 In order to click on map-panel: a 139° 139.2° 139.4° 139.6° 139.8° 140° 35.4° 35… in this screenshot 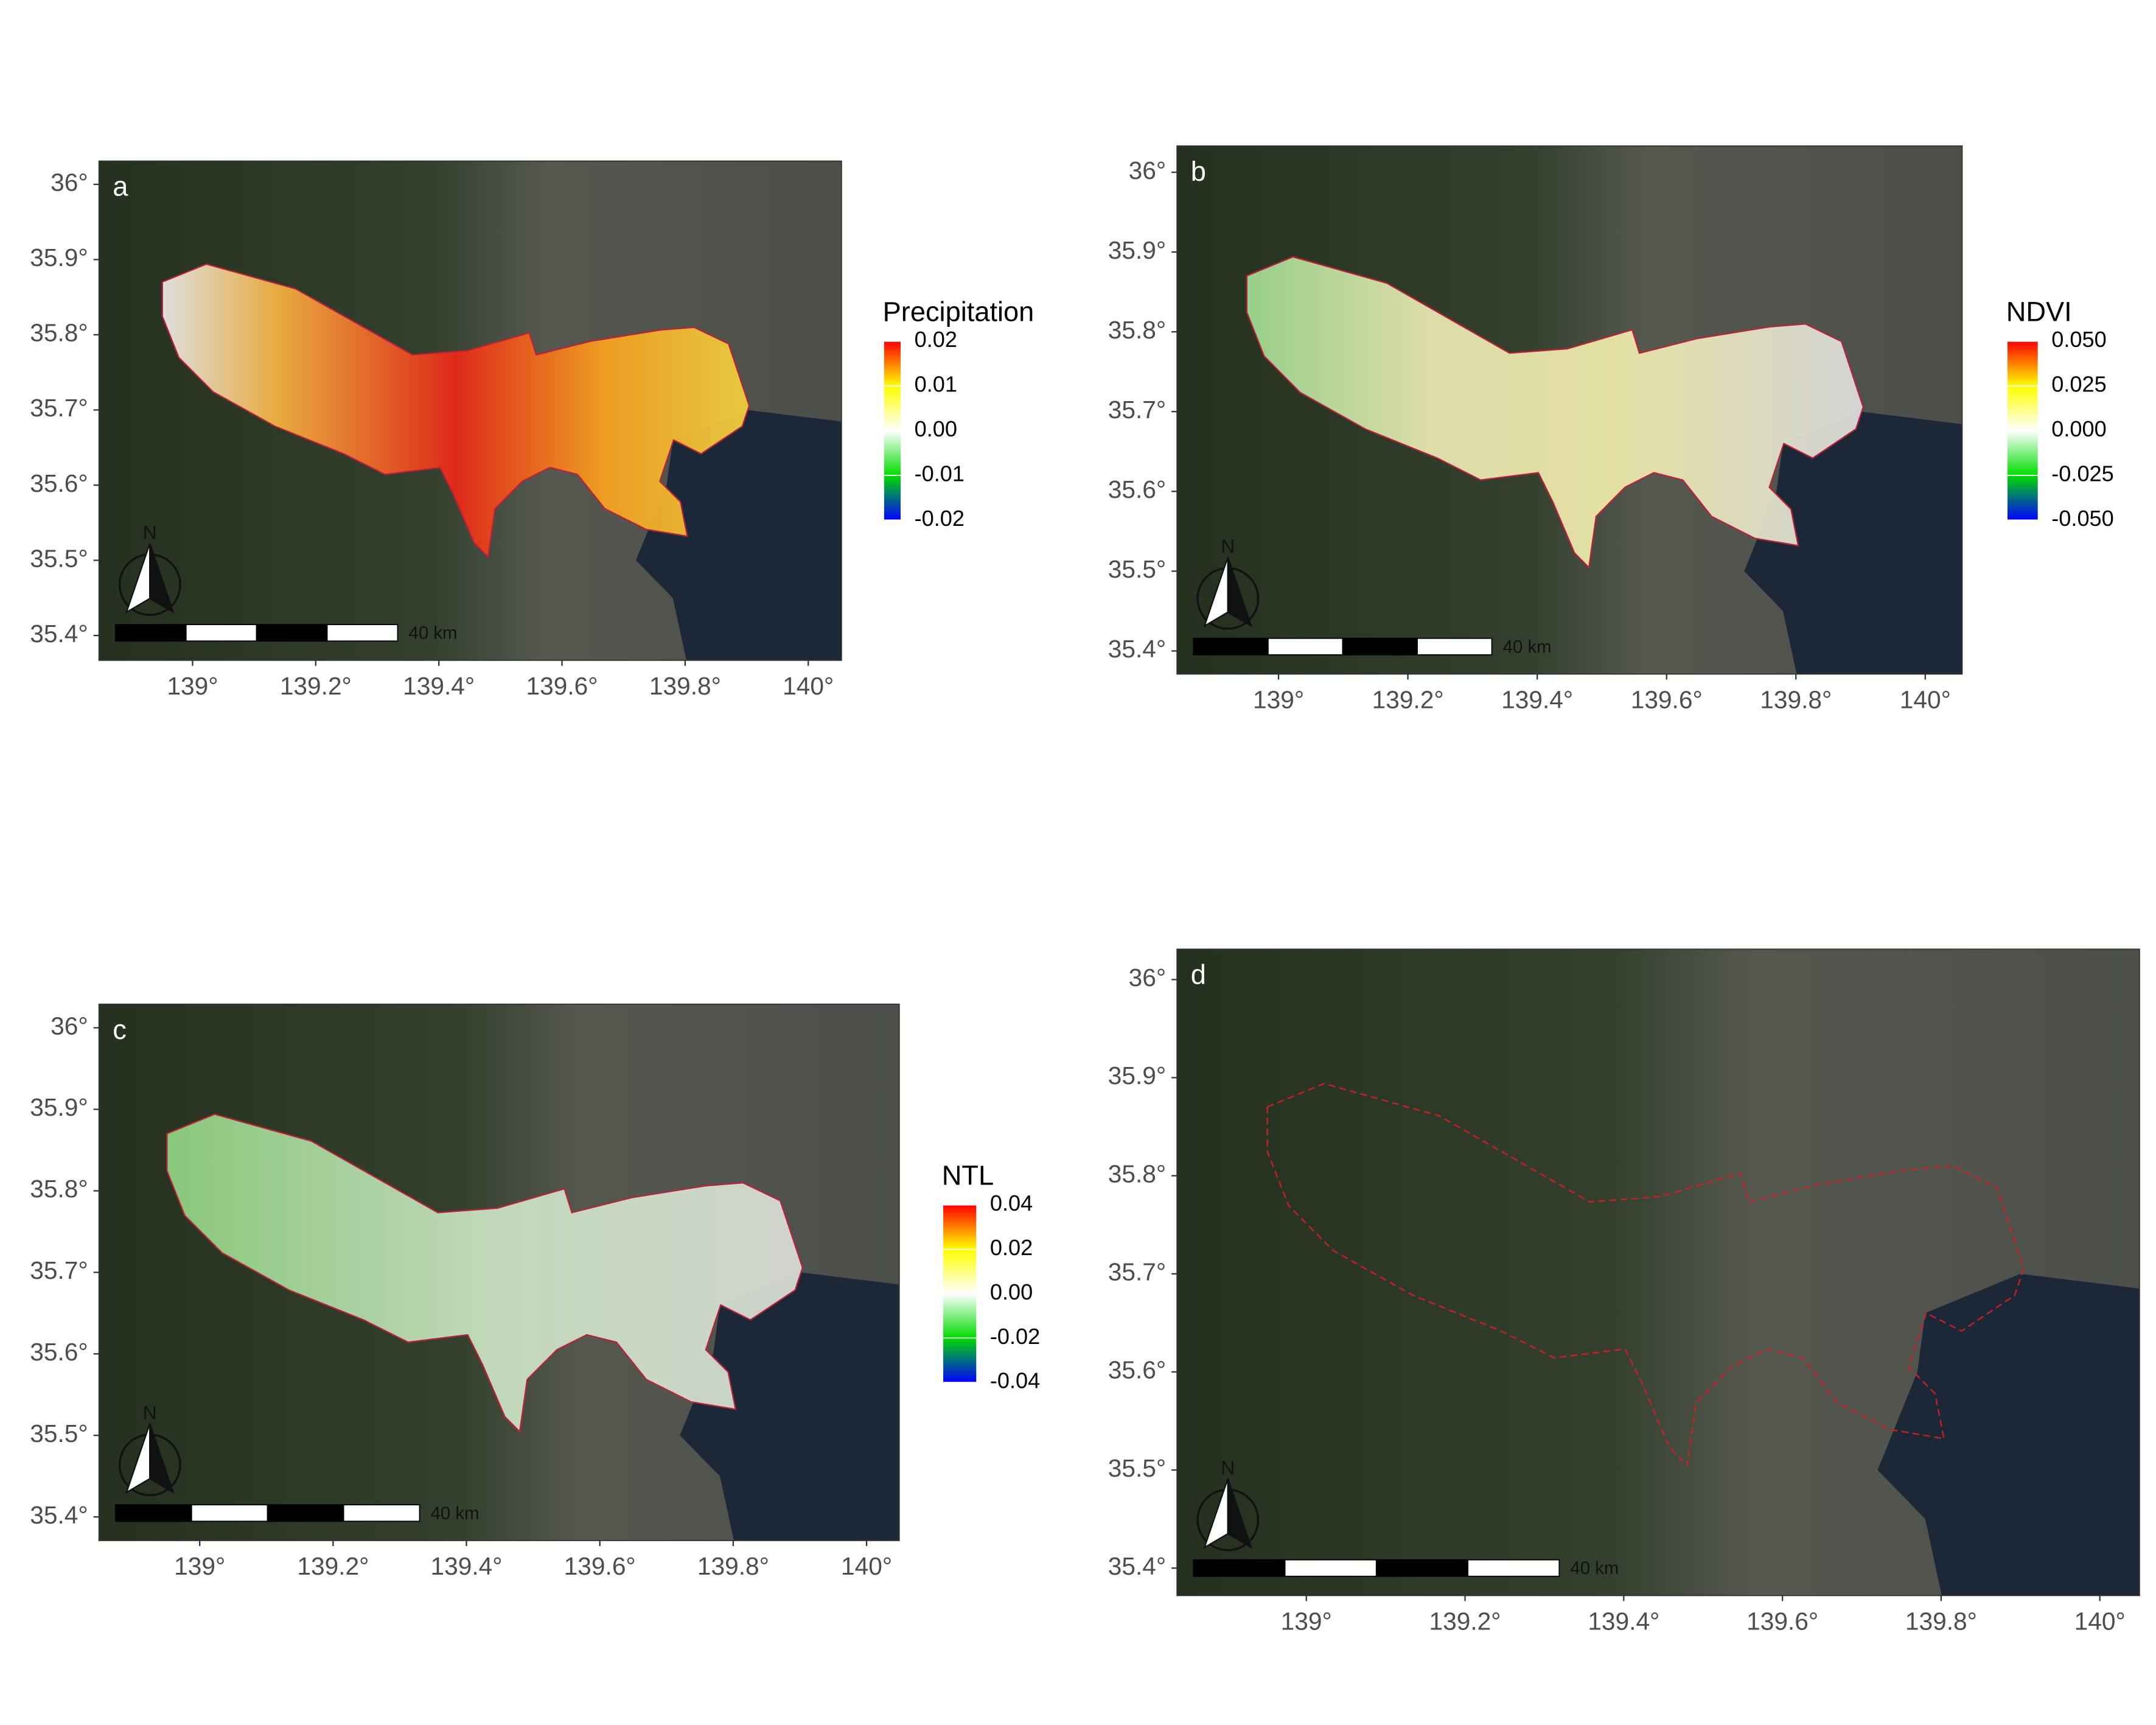, I will do `click(532, 430)`.